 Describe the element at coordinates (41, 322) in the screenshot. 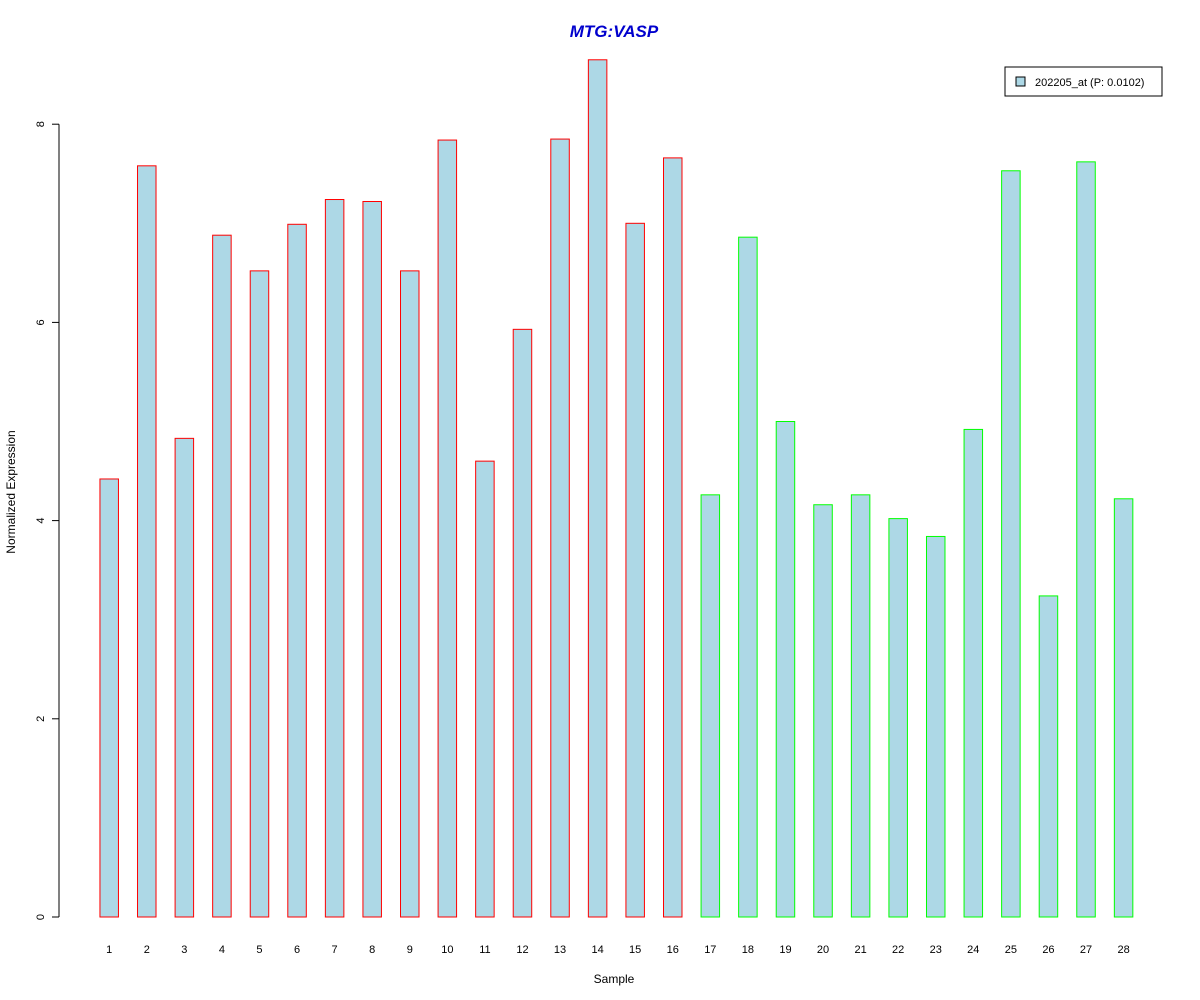

I see `y-tick-label: 6` at that location.